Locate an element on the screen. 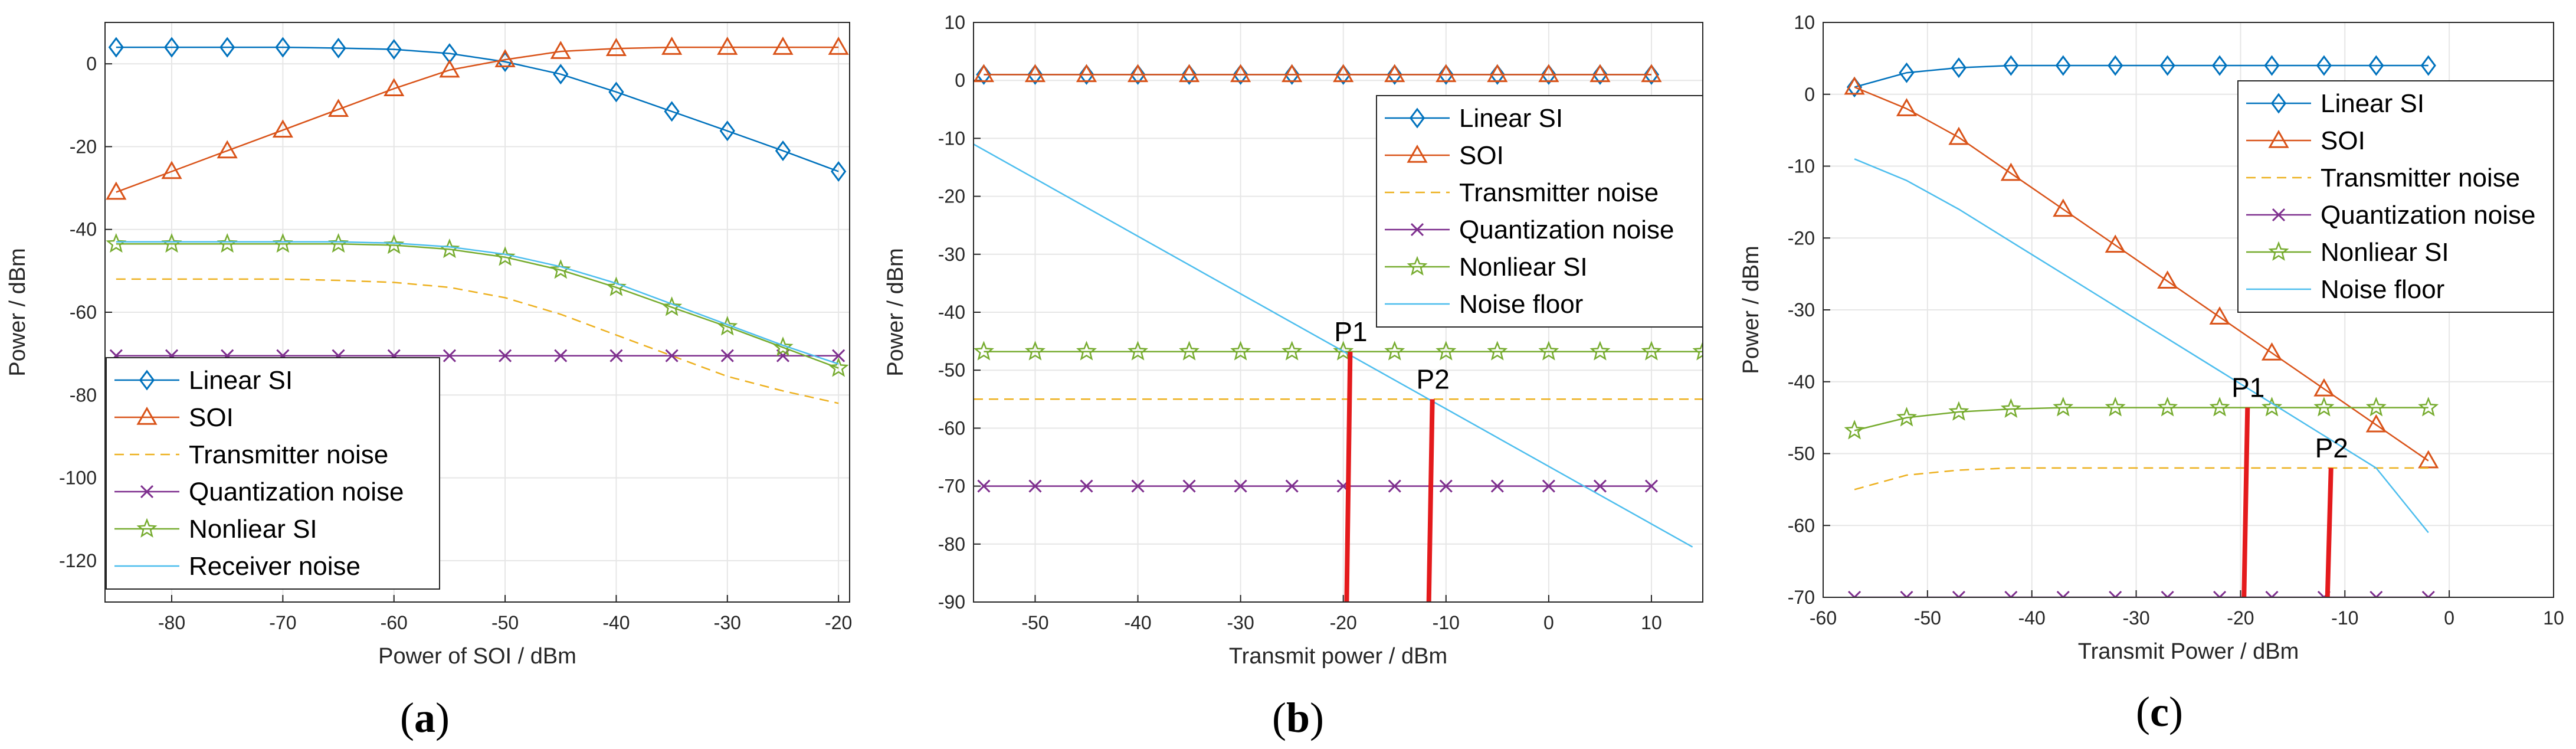 This screenshot has height=749, width=2576. annotation-marker-p2 is located at coordinates (1430, 501).